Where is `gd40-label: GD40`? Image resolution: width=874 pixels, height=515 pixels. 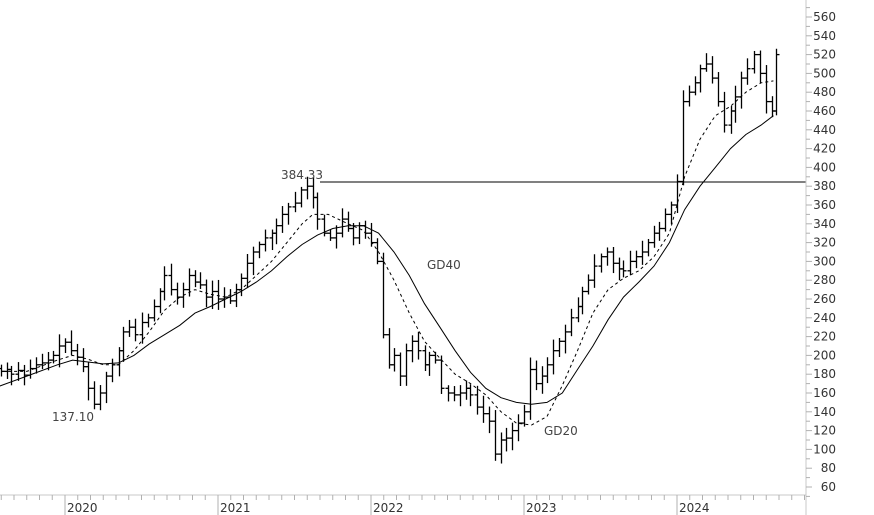 gd40-label: GD40 is located at coordinates (444, 265).